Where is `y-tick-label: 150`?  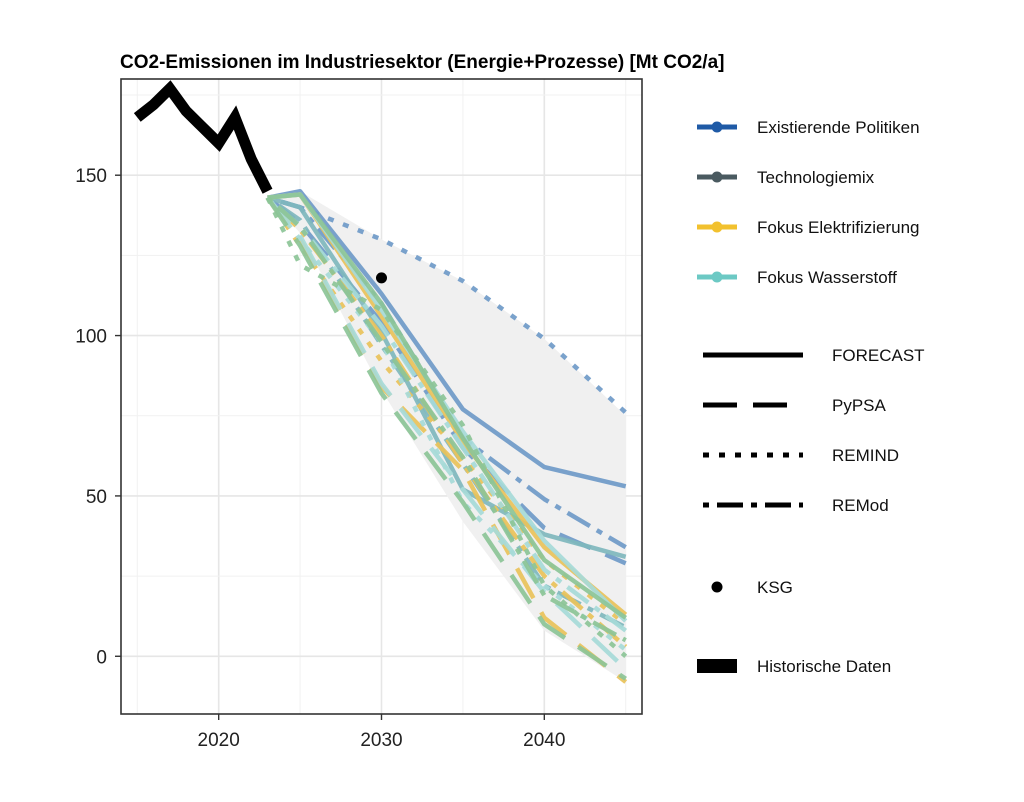
y-tick-label: 150 is located at coordinates (91, 176).